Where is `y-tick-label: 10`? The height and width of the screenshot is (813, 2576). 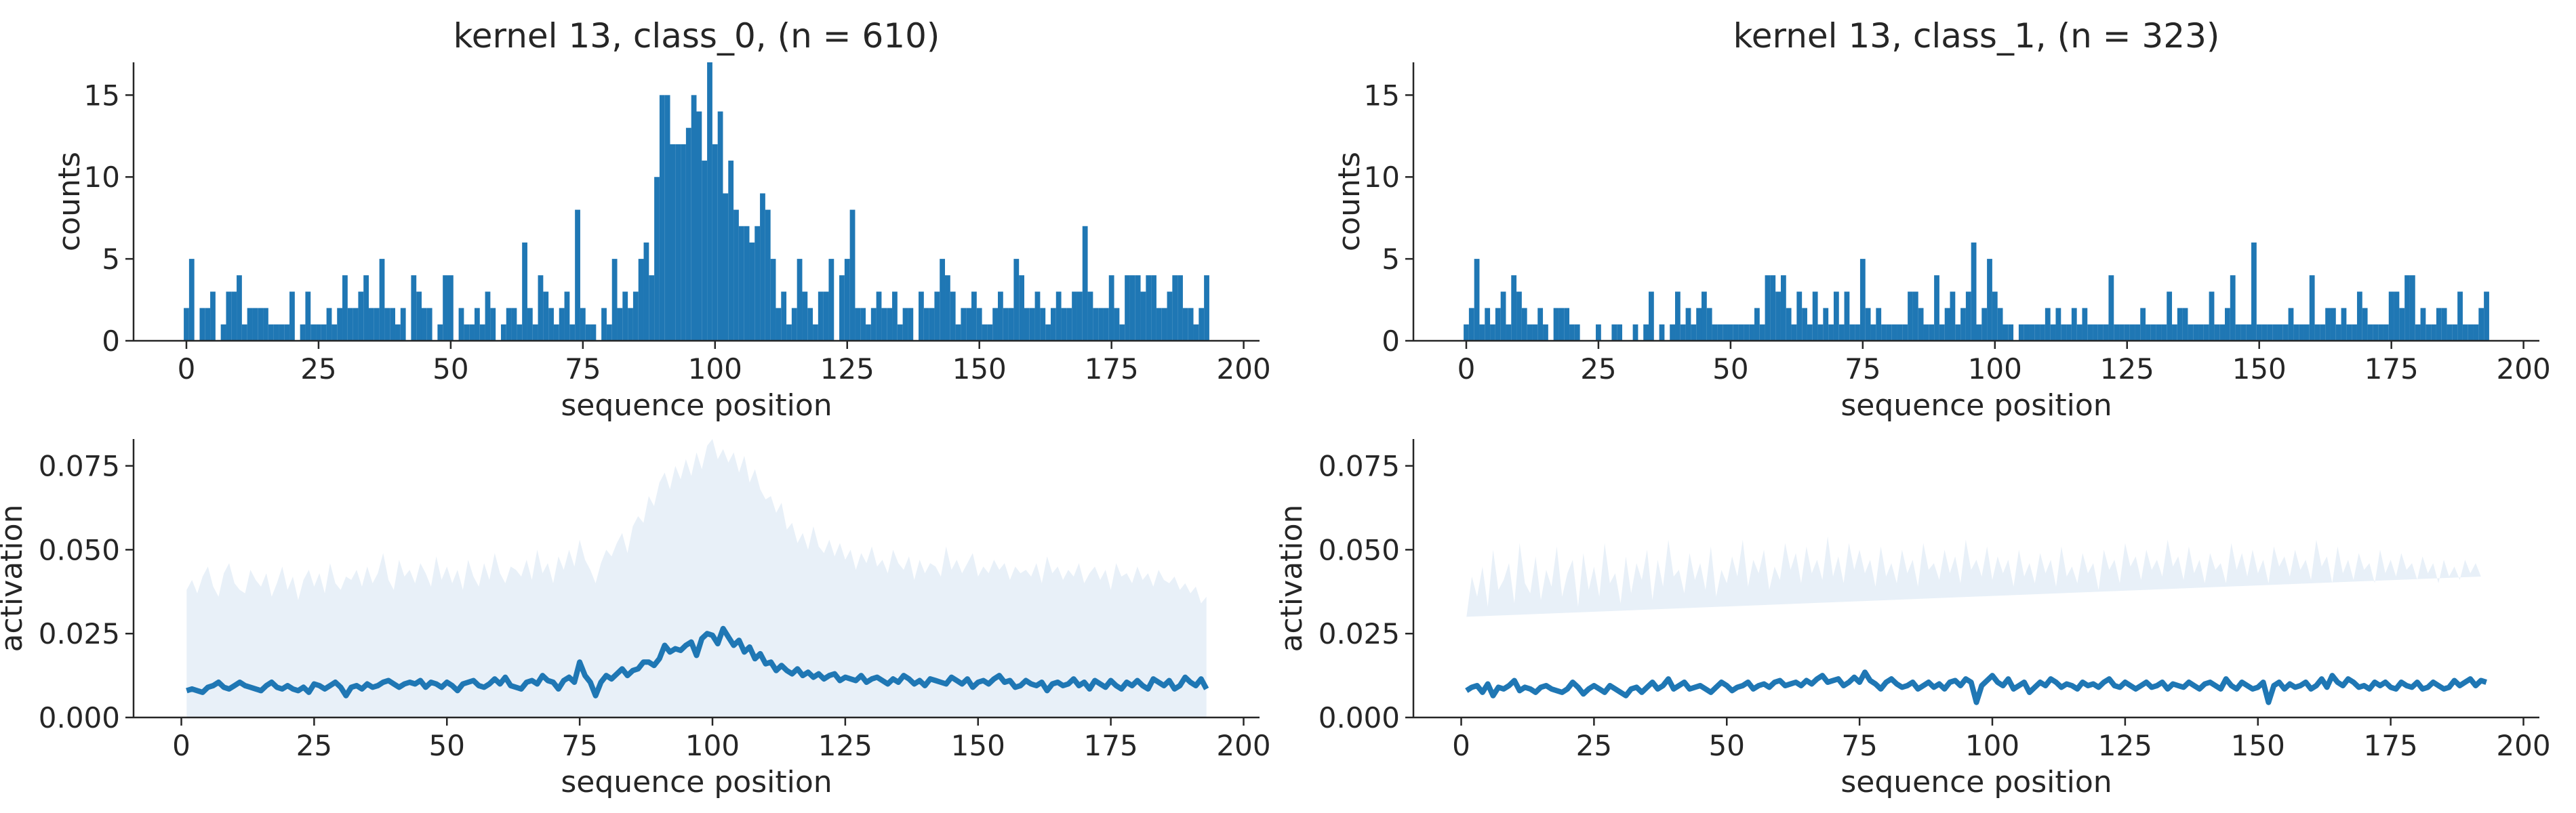 y-tick-label: 10 is located at coordinates (1382, 177).